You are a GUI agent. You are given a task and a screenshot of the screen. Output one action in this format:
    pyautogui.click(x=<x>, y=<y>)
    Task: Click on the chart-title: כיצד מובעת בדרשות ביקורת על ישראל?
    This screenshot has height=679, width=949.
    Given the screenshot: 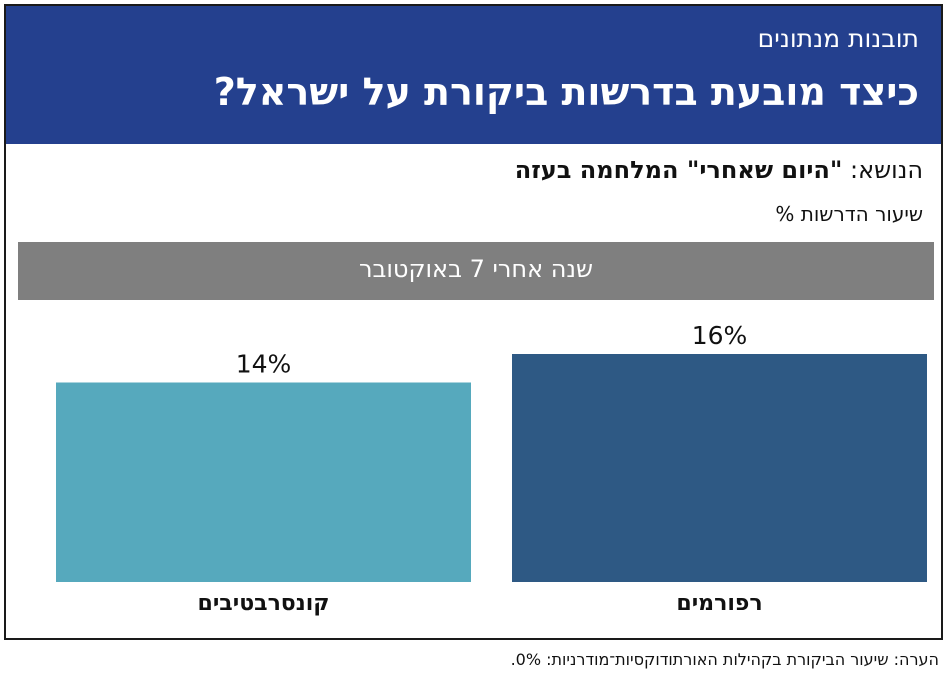 What is the action you would take?
    pyautogui.click(x=566, y=92)
    